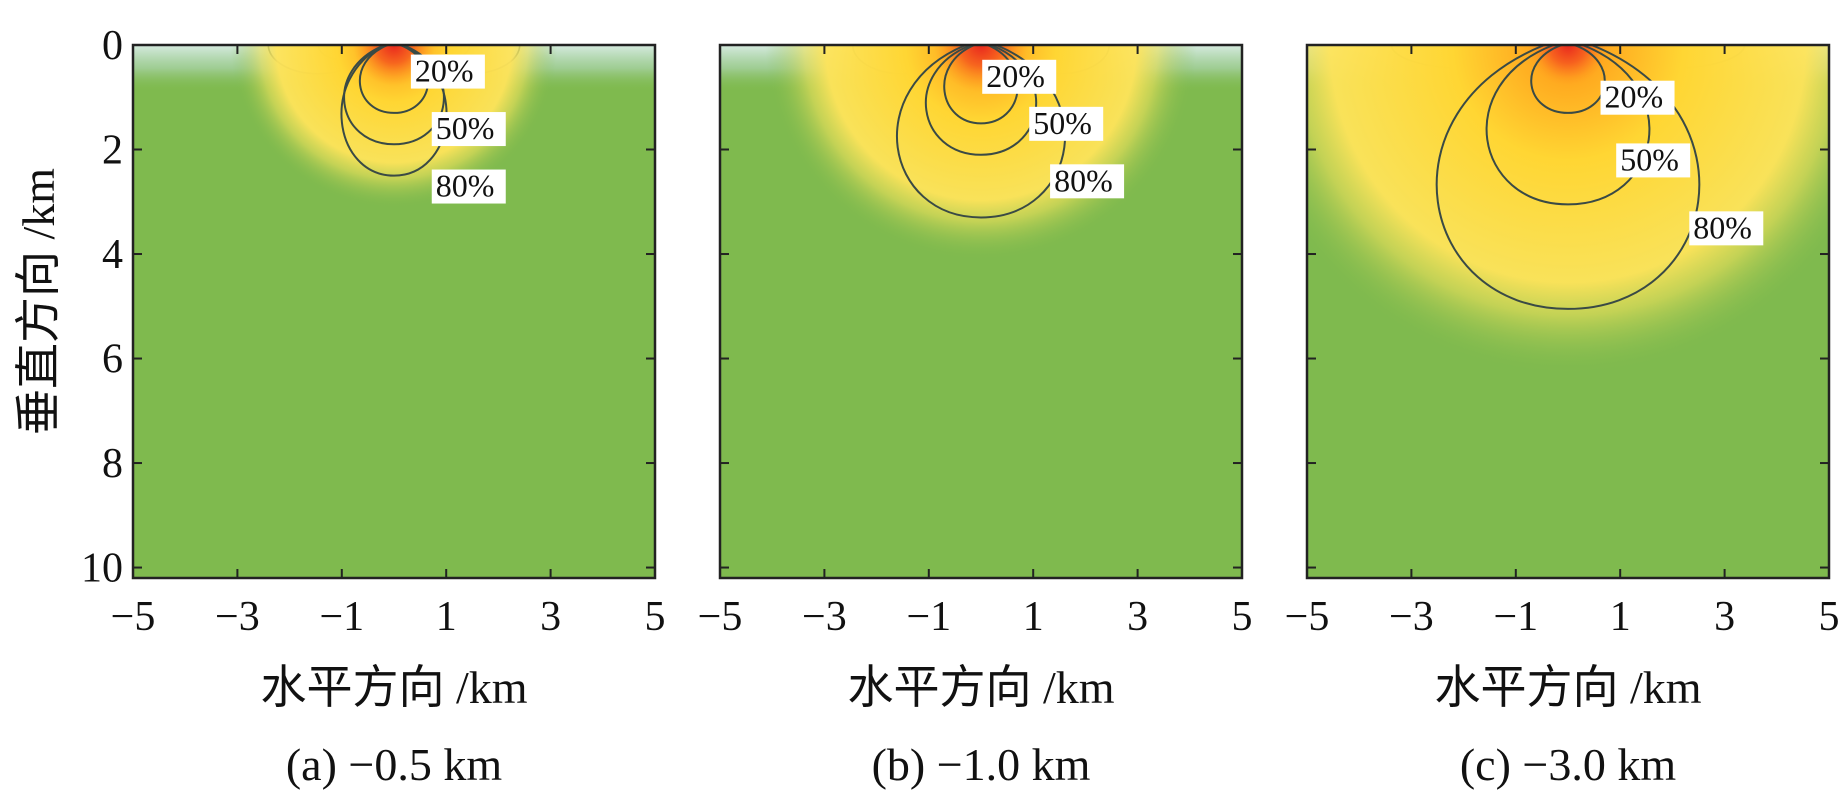  What do you see at coordinates (112, 360) in the screenshot?
I see `y-tick-label: 6` at bounding box center [112, 360].